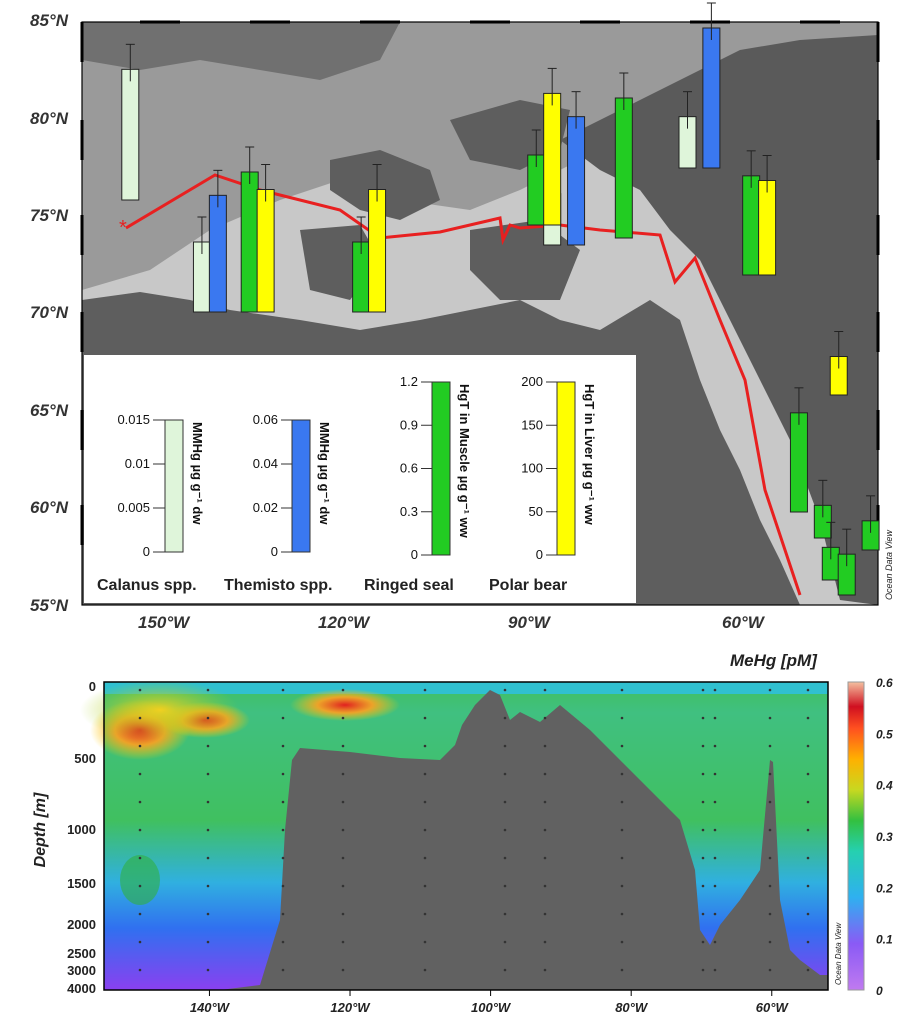  I want to click on lon-tick: 60°W, so click(773, 1007).